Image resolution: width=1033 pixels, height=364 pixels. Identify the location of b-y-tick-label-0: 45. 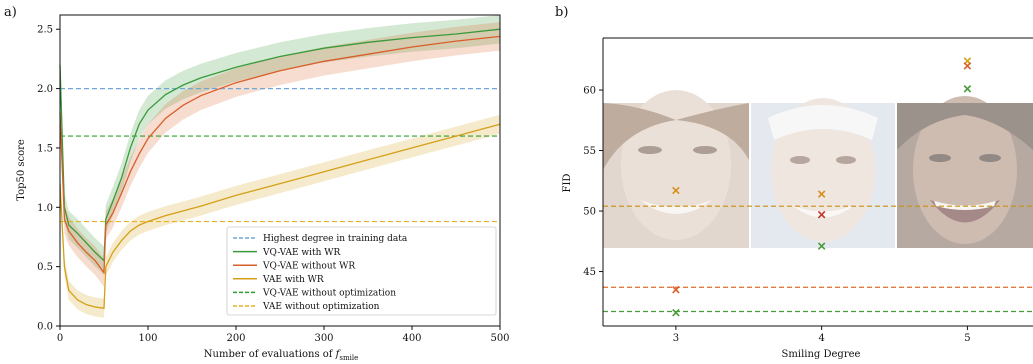
(589, 272).